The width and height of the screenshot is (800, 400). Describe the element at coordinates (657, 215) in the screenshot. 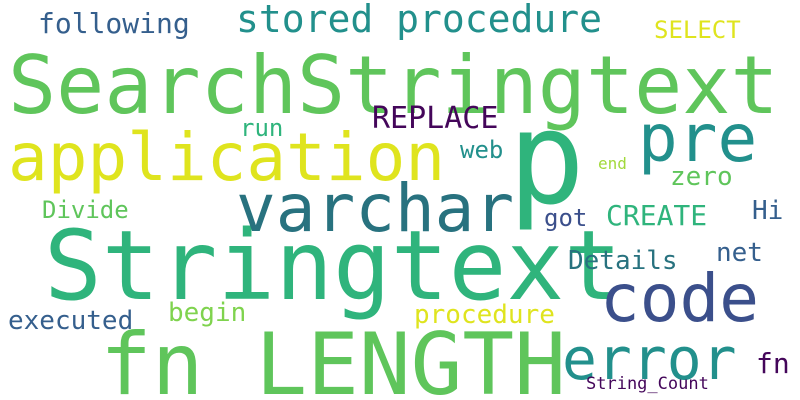

I see `word-create: CREATE` at that location.